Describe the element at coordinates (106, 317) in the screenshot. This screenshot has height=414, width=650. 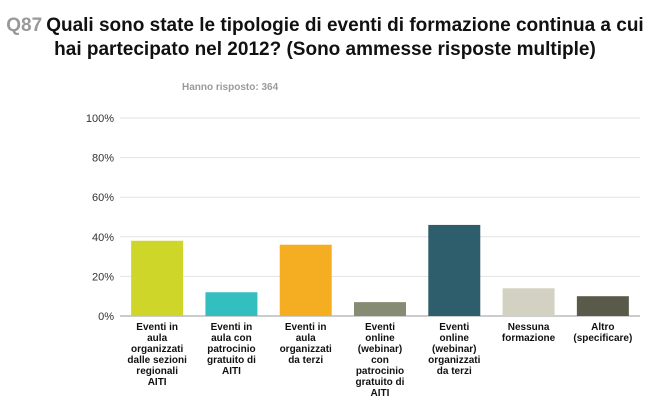
I see `y-tick-label: 0%` at that location.